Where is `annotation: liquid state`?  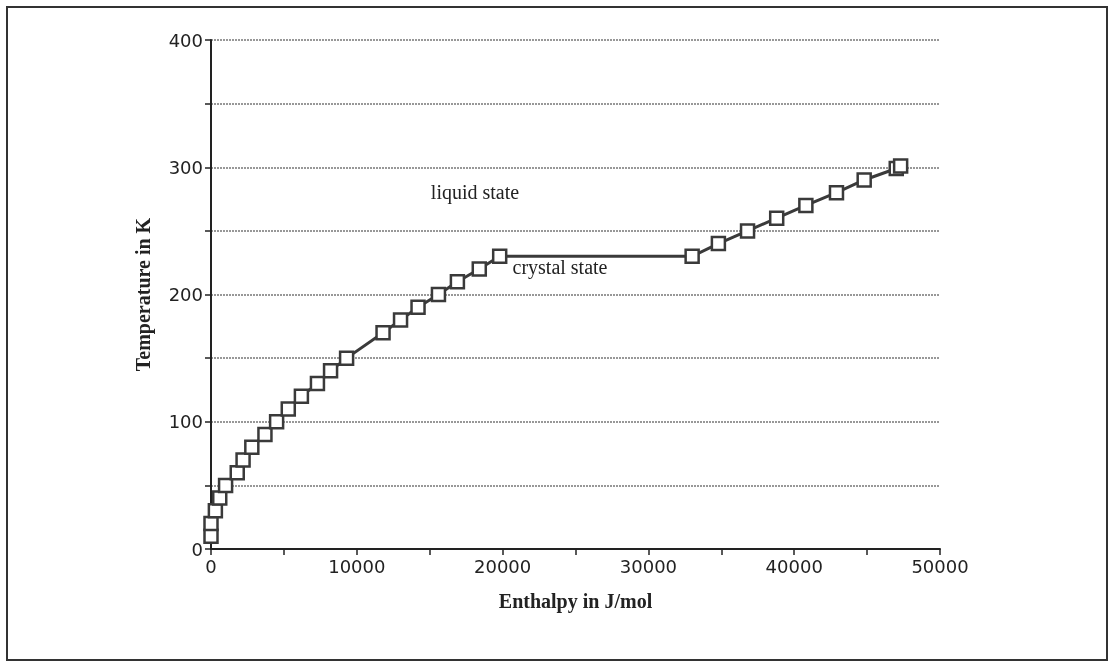
annotation: liquid state is located at coordinates (475, 192).